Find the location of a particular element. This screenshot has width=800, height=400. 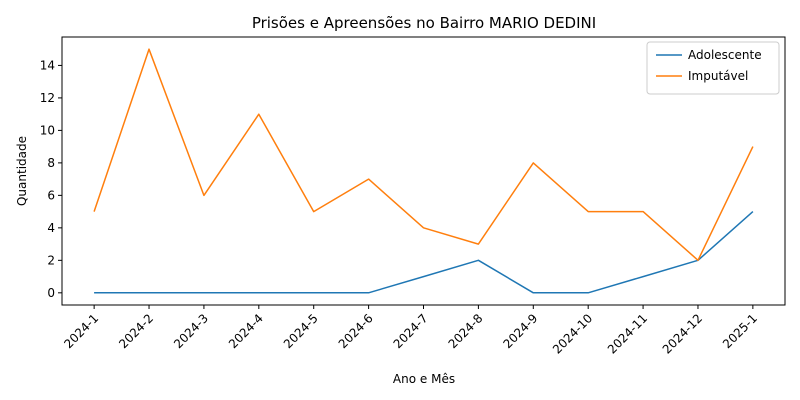

x-tick-label: 2024-5 is located at coordinates (301, 331).